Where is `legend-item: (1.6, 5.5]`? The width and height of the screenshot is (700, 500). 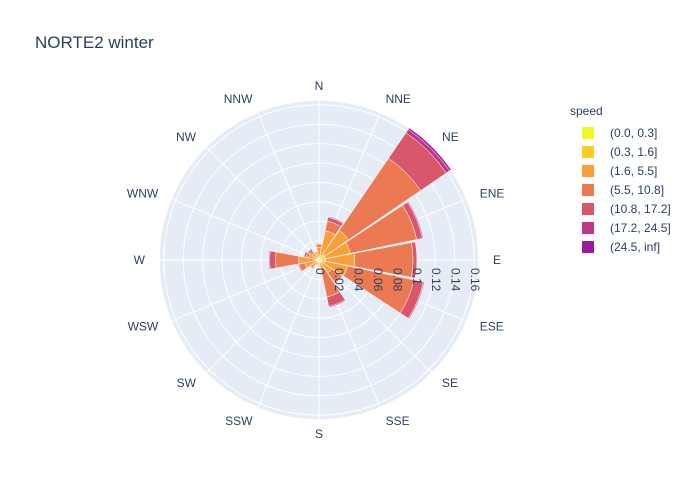
legend-item: (1.6, 5.5] is located at coordinates (620, 170).